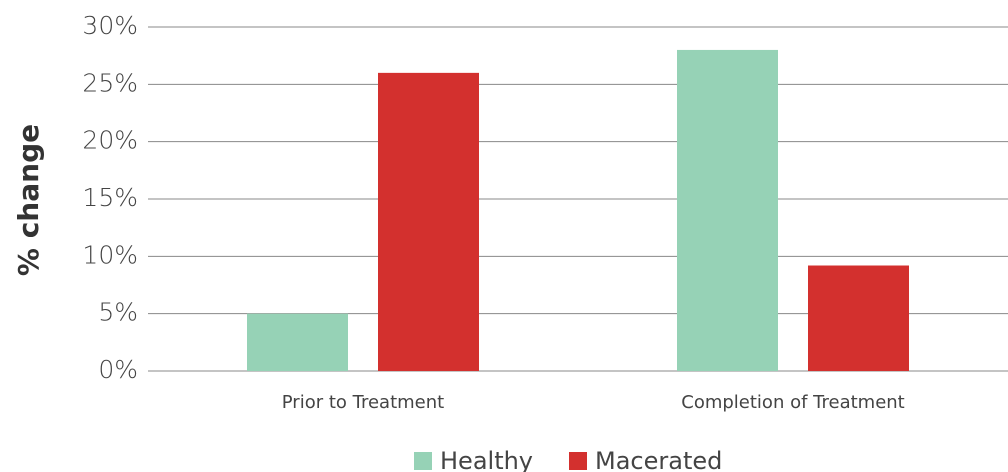 The image size is (1008, 472). What do you see at coordinates (110, 82) in the screenshot?
I see `y-tick-label: 25%` at bounding box center [110, 82].